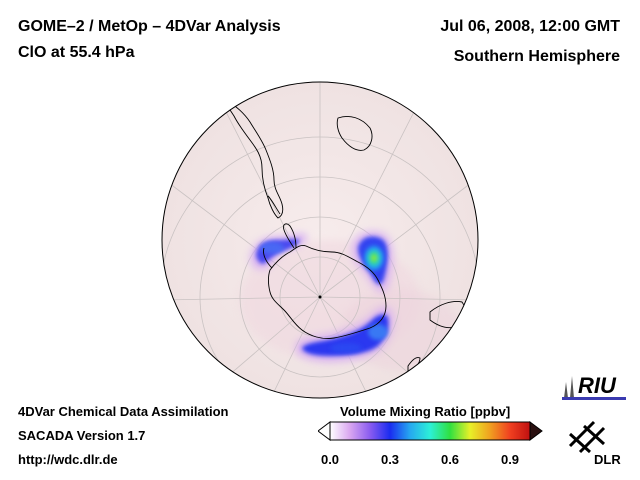 This screenshot has width=640, height=480. What do you see at coordinates (530, 26) in the screenshot?
I see `date-label: Jul 06, 2008, 12:00 GMT` at bounding box center [530, 26].